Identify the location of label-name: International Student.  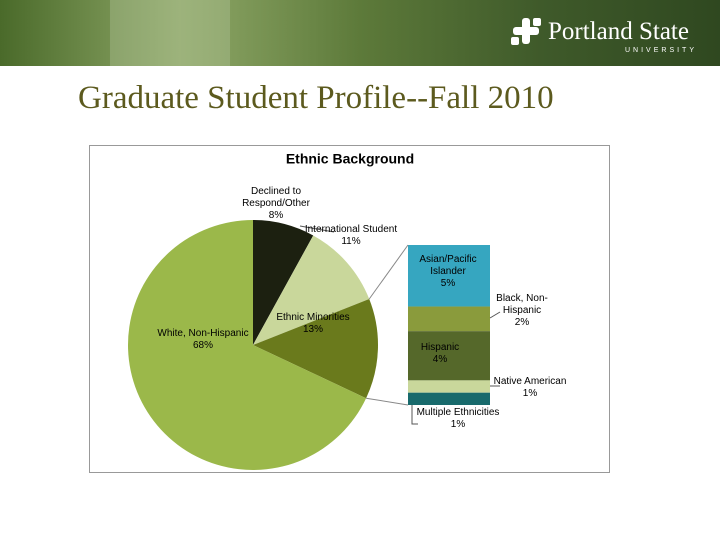
(351, 229).